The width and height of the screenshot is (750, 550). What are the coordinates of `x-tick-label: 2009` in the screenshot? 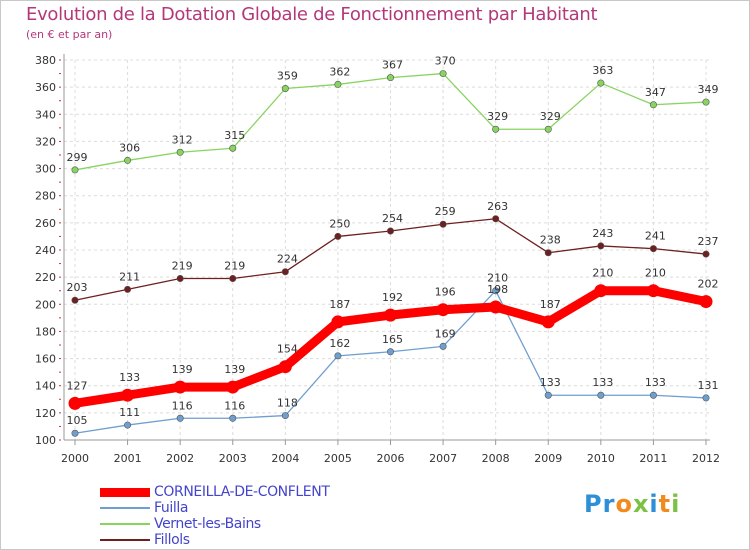 It's located at (548, 458).